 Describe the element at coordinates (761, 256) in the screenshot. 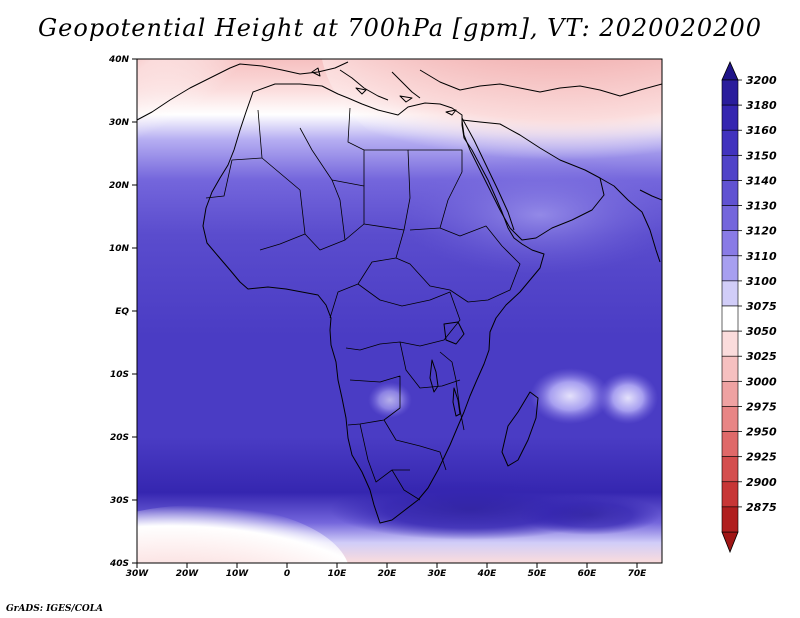

I see `colorbar-label: 3110` at that location.